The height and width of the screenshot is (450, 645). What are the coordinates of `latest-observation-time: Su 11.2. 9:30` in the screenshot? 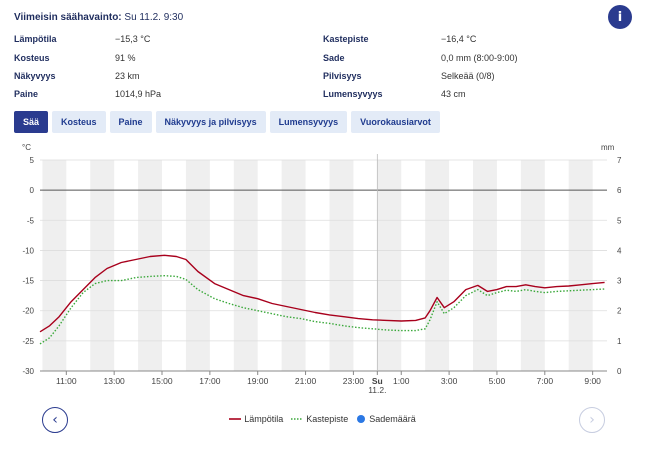 It's located at (154, 17).